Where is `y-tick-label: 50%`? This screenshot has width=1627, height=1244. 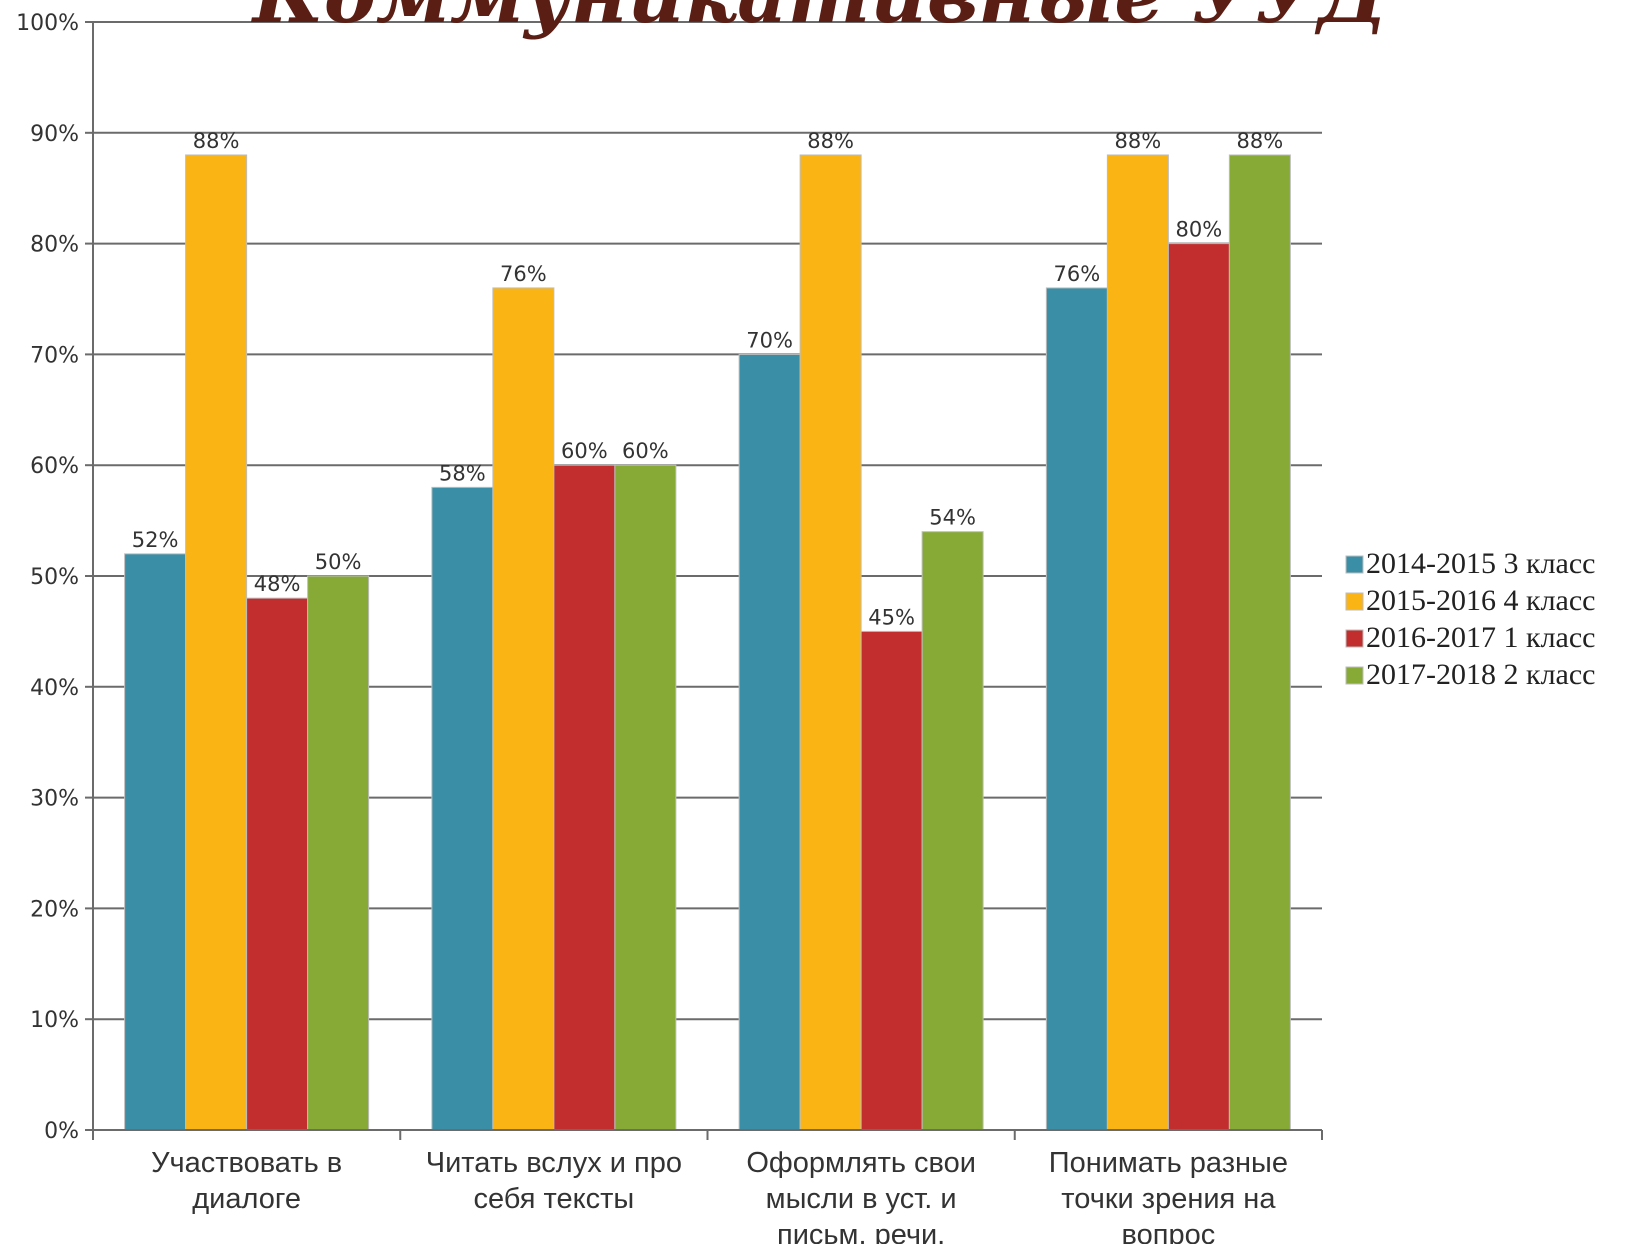
y-tick-label: 50% is located at coordinates (54, 577).